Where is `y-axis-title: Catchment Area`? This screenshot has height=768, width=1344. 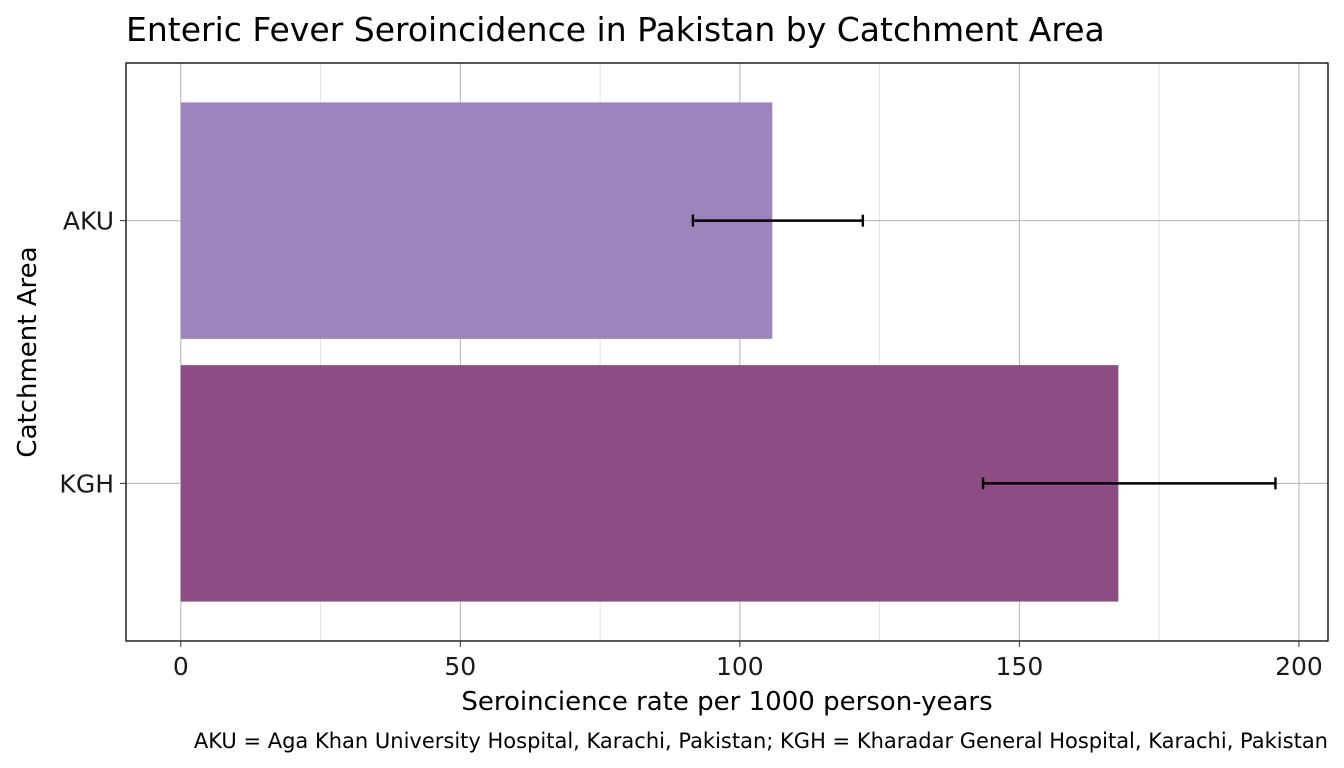
y-axis-title: Catchment Area is located at coordinates (28, 351).